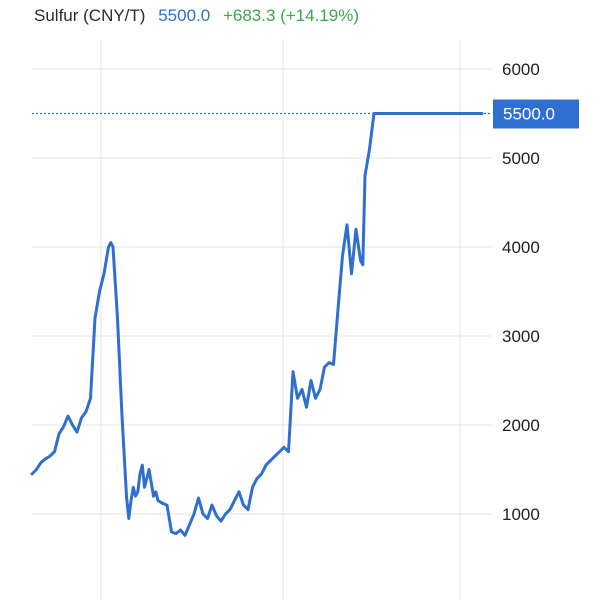 The image size is (600, 600). What do you see at coordinates (529, 114) in the screenshot?
I see `current-price-badge-label: 5500.0` at bounding box center [529, 114].